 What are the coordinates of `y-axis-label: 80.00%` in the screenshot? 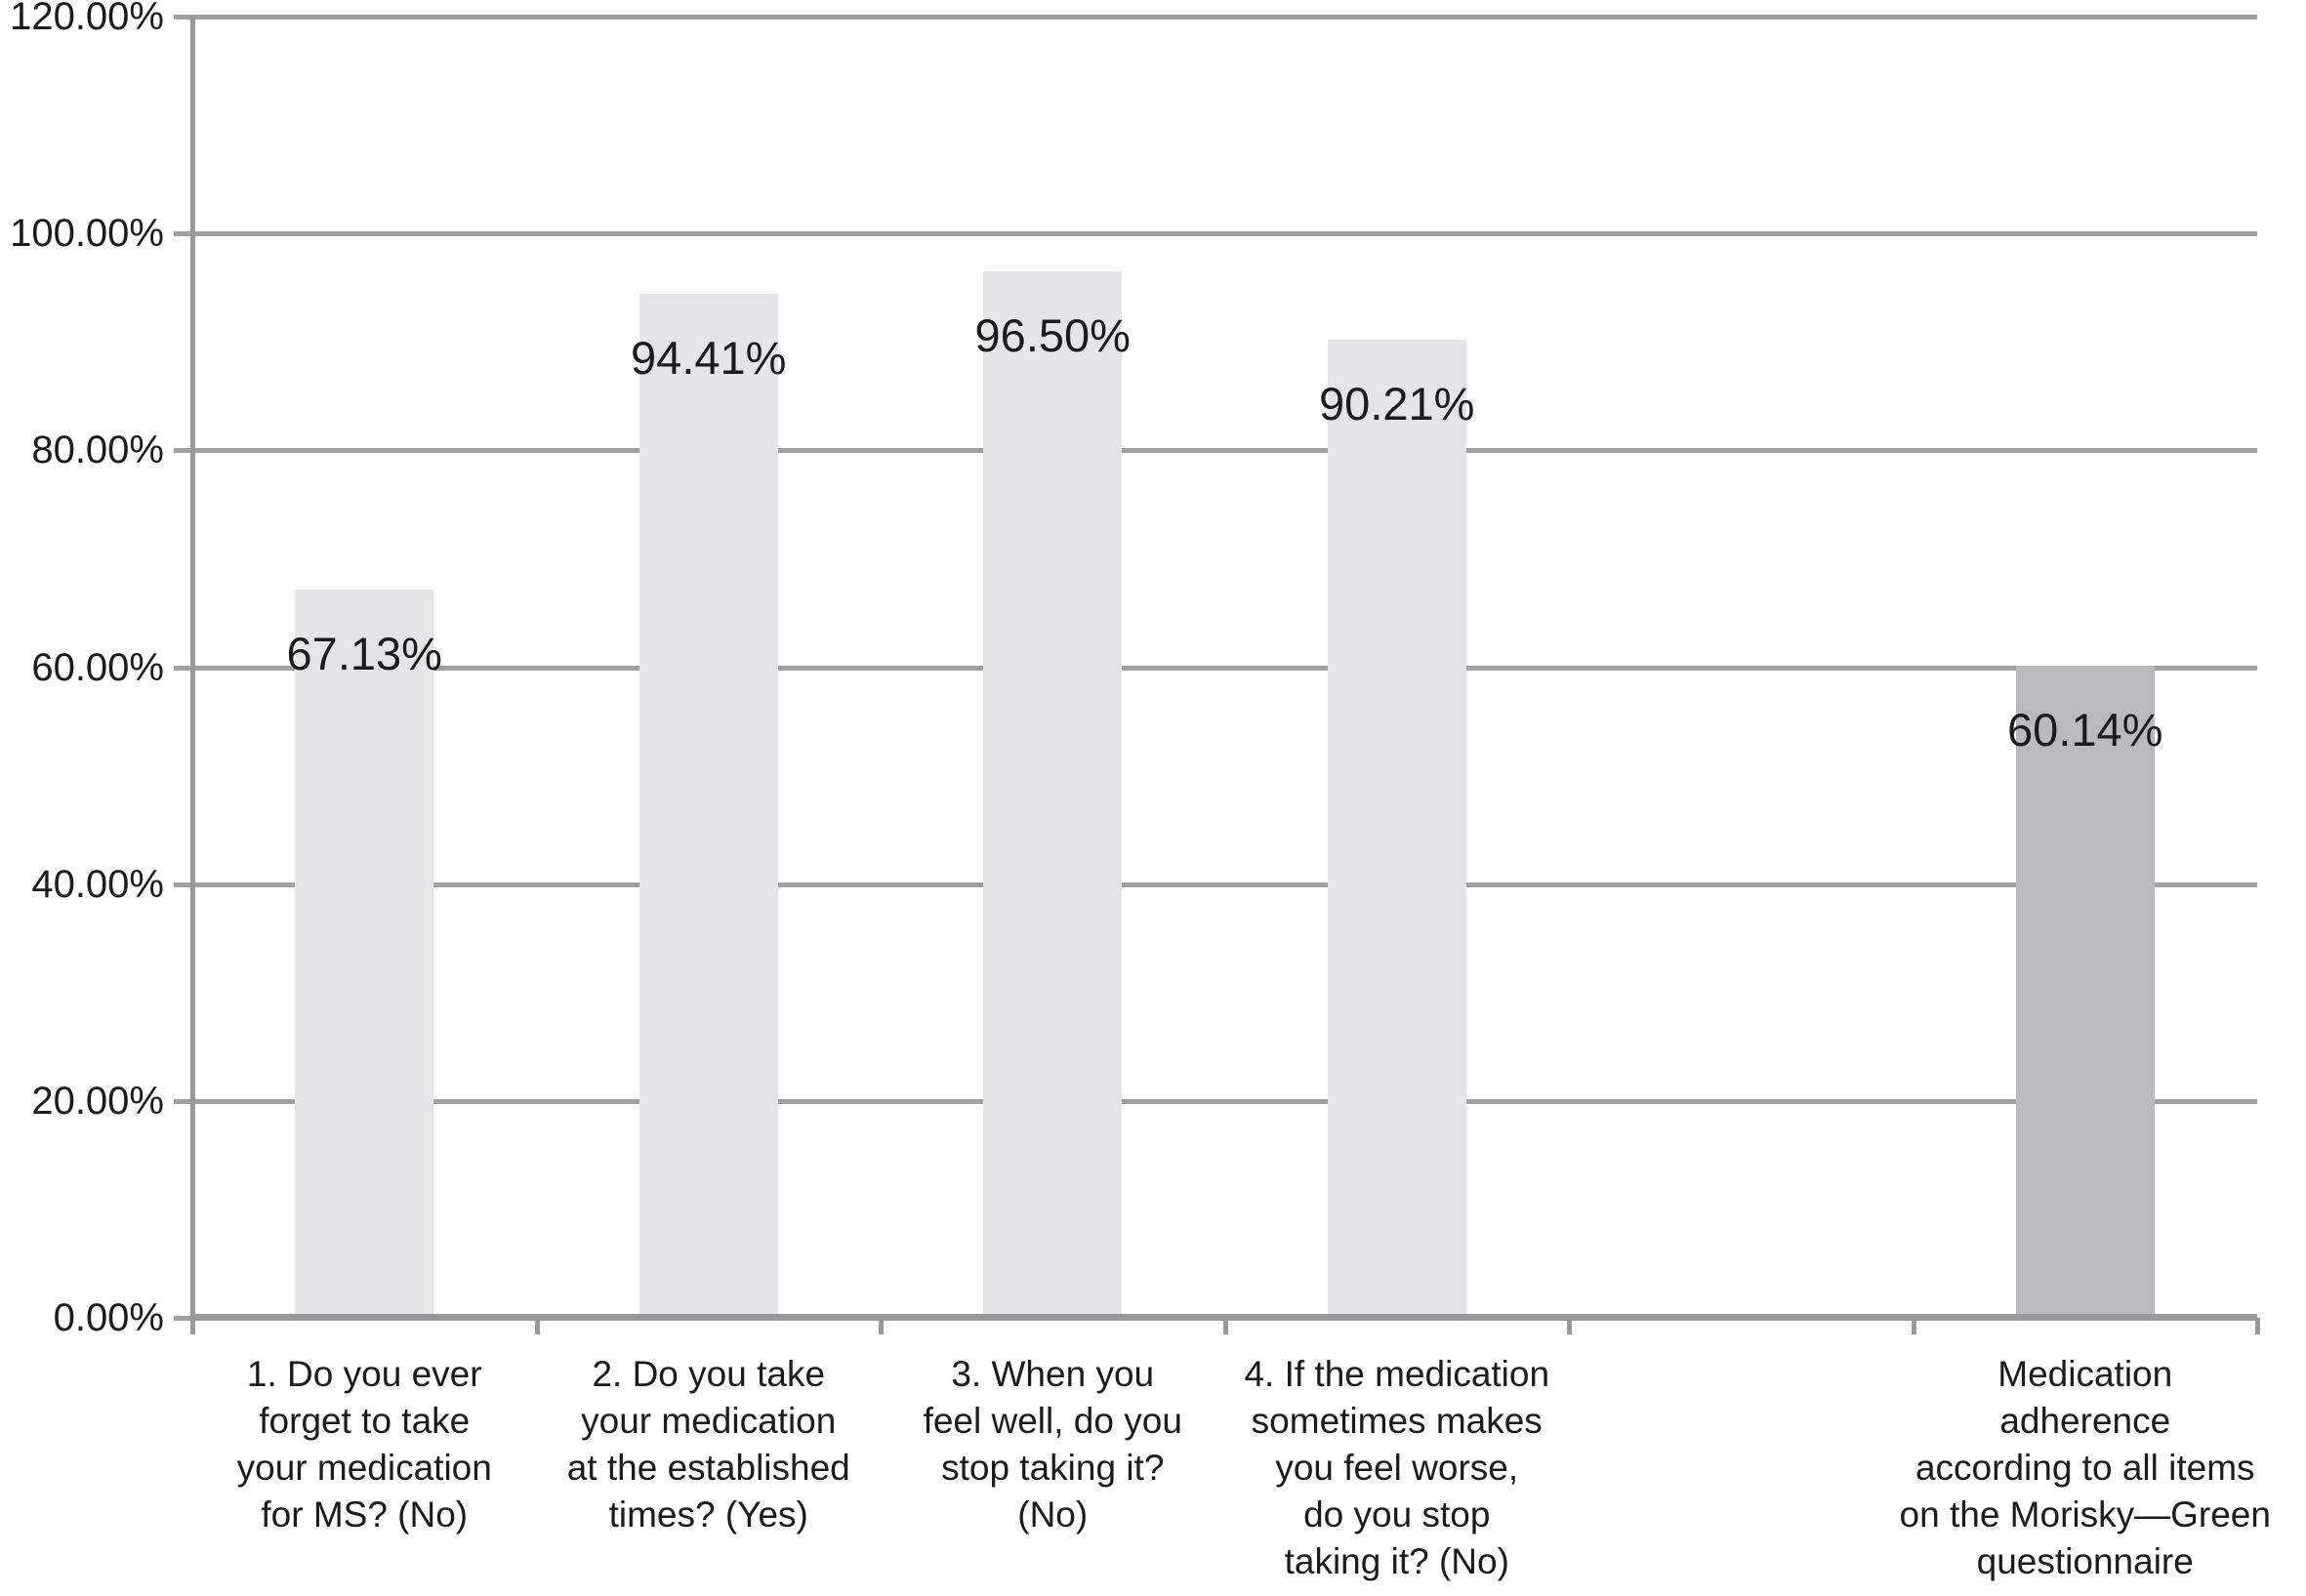 It's located at (97, 450).